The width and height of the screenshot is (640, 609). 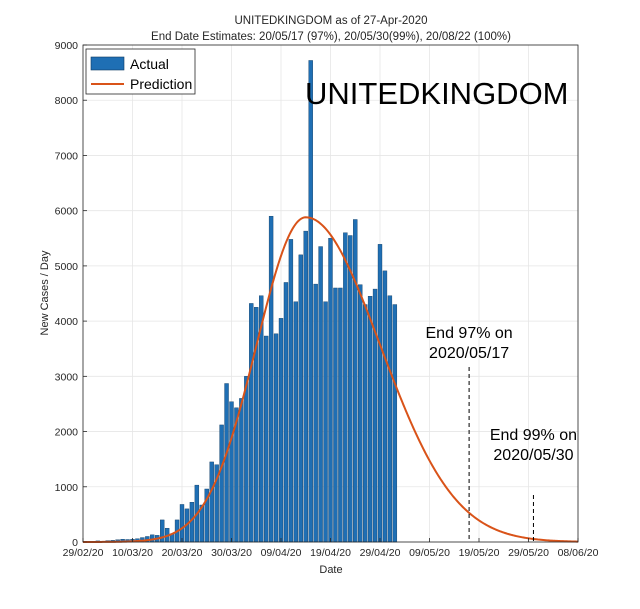 I want to click on end-99-text-line2: 2020/05/30, so click(x=533, y=455).